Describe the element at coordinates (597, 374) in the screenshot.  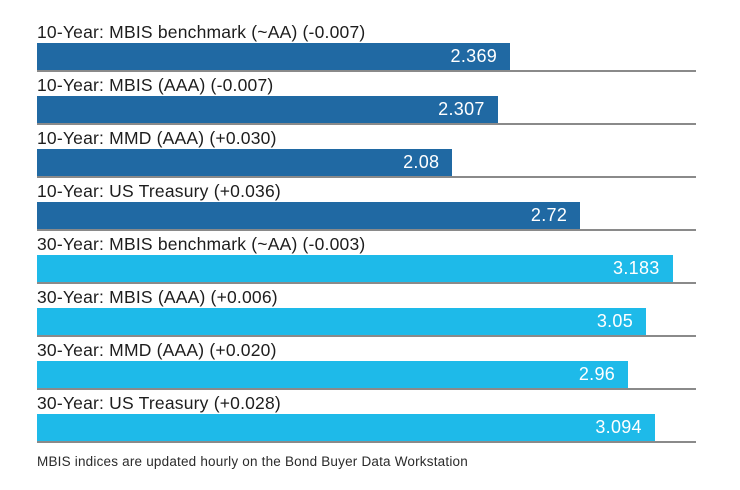
I see `bar-value-label: 2.96` at that location.